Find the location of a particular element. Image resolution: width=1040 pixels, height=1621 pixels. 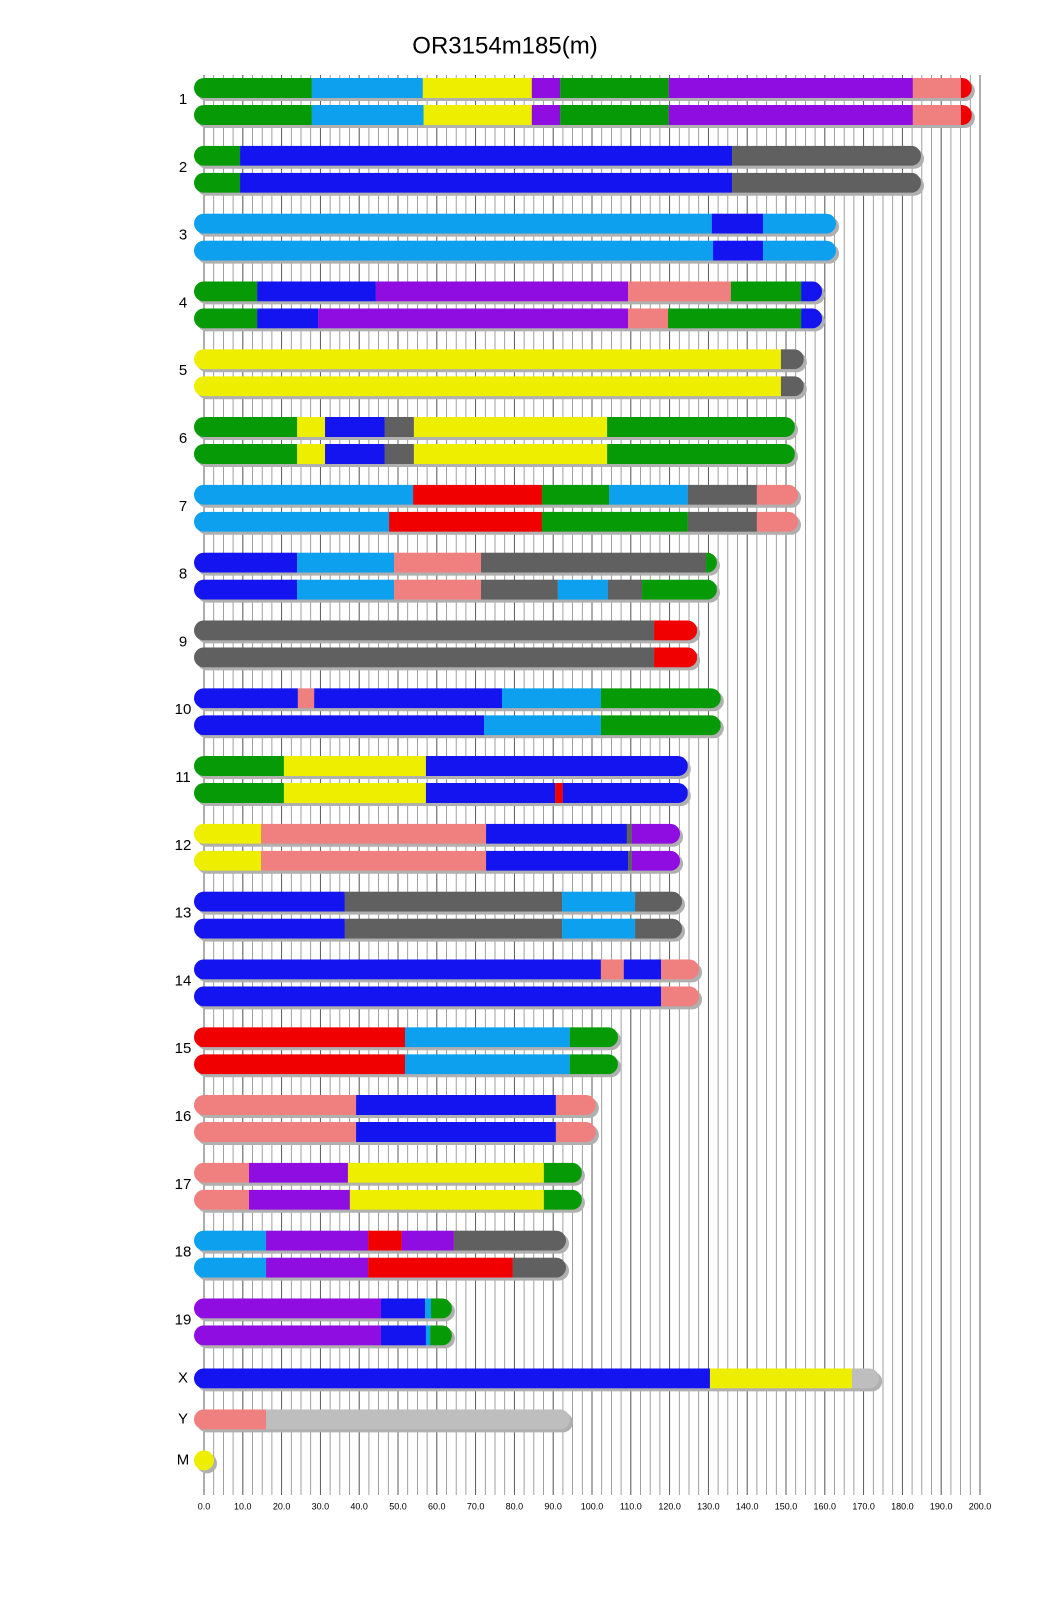

x-tick-label: 190.0 is located at coordinates (941, 1506).